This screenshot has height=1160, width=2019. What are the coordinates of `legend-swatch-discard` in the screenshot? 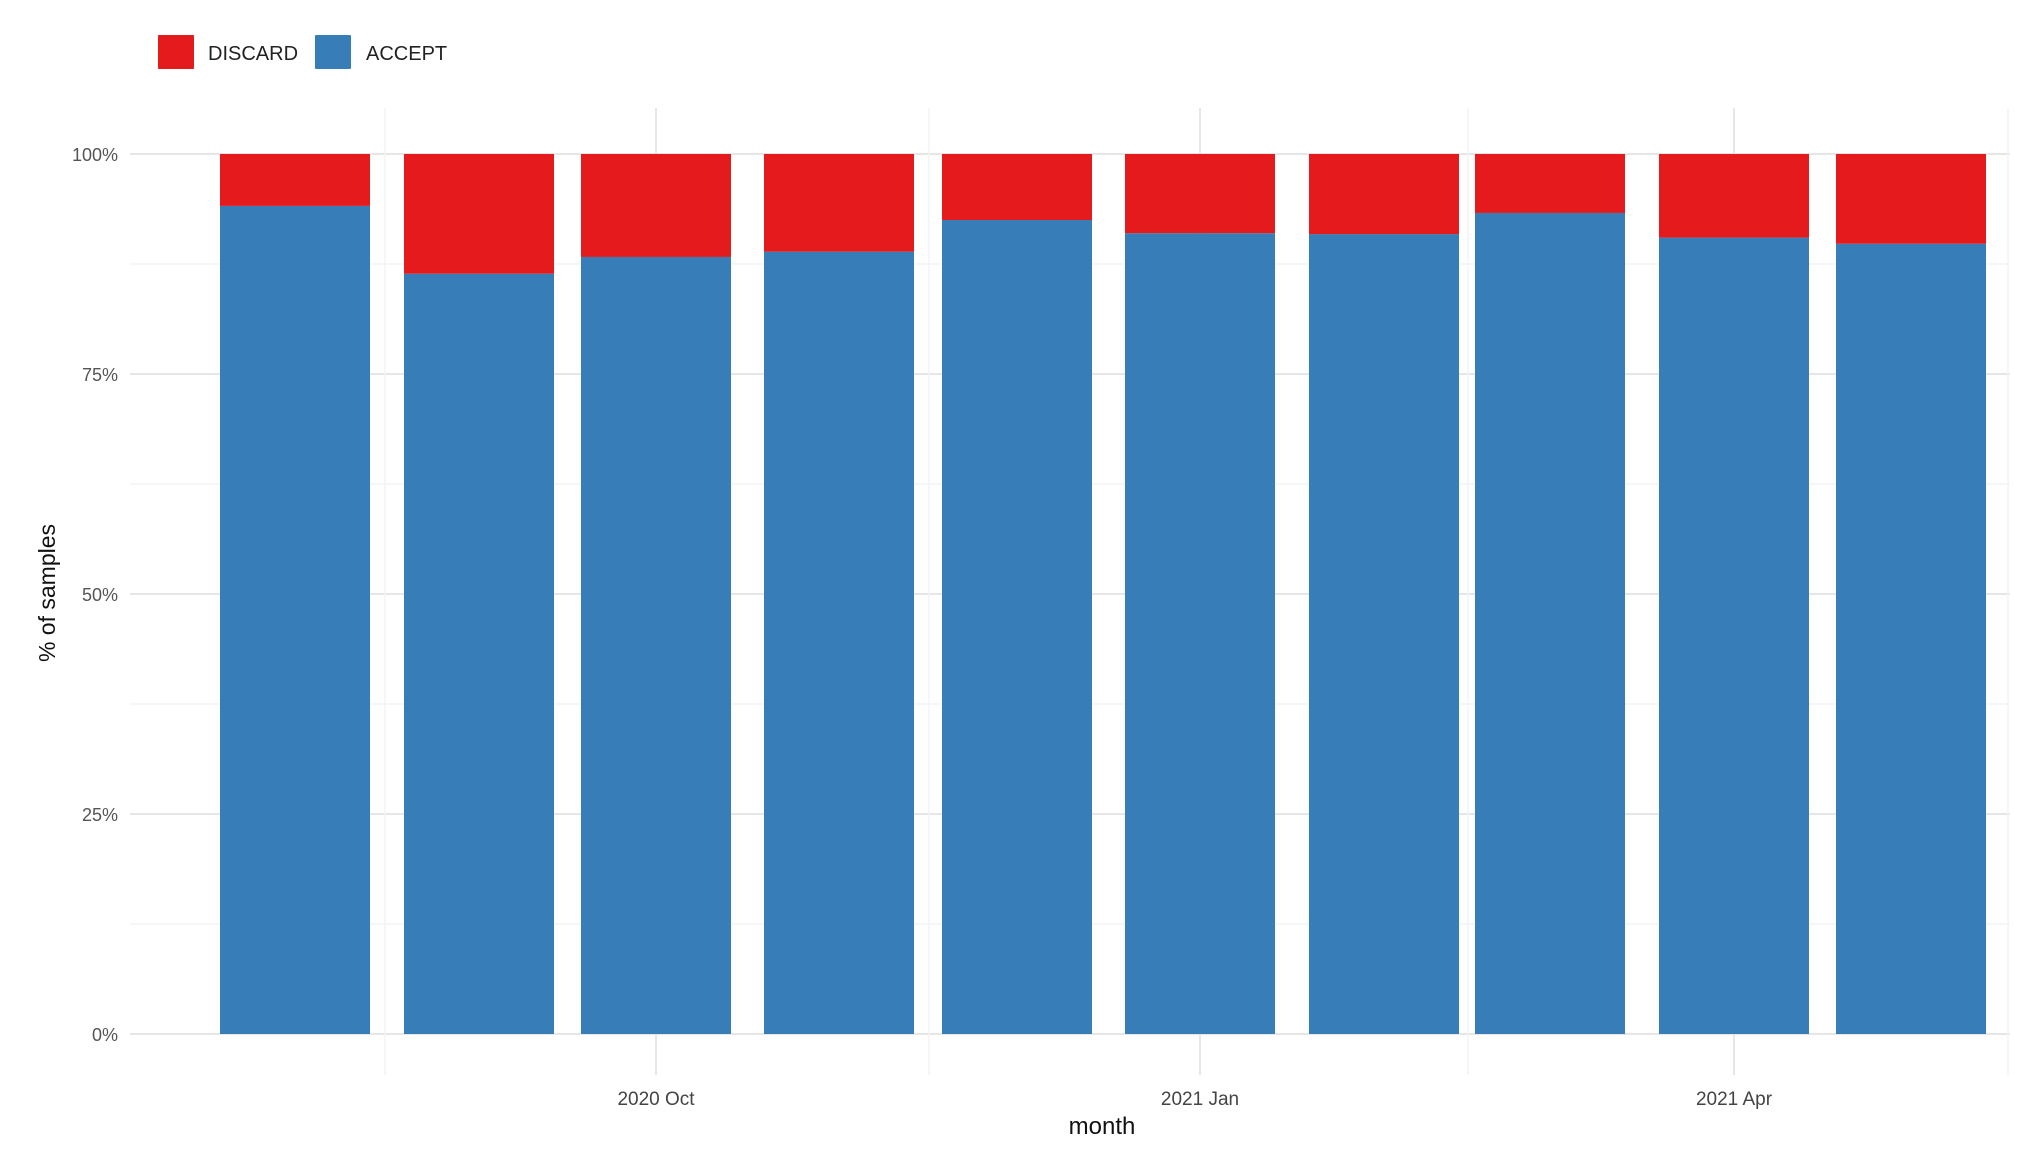 It's located at (176, 52).